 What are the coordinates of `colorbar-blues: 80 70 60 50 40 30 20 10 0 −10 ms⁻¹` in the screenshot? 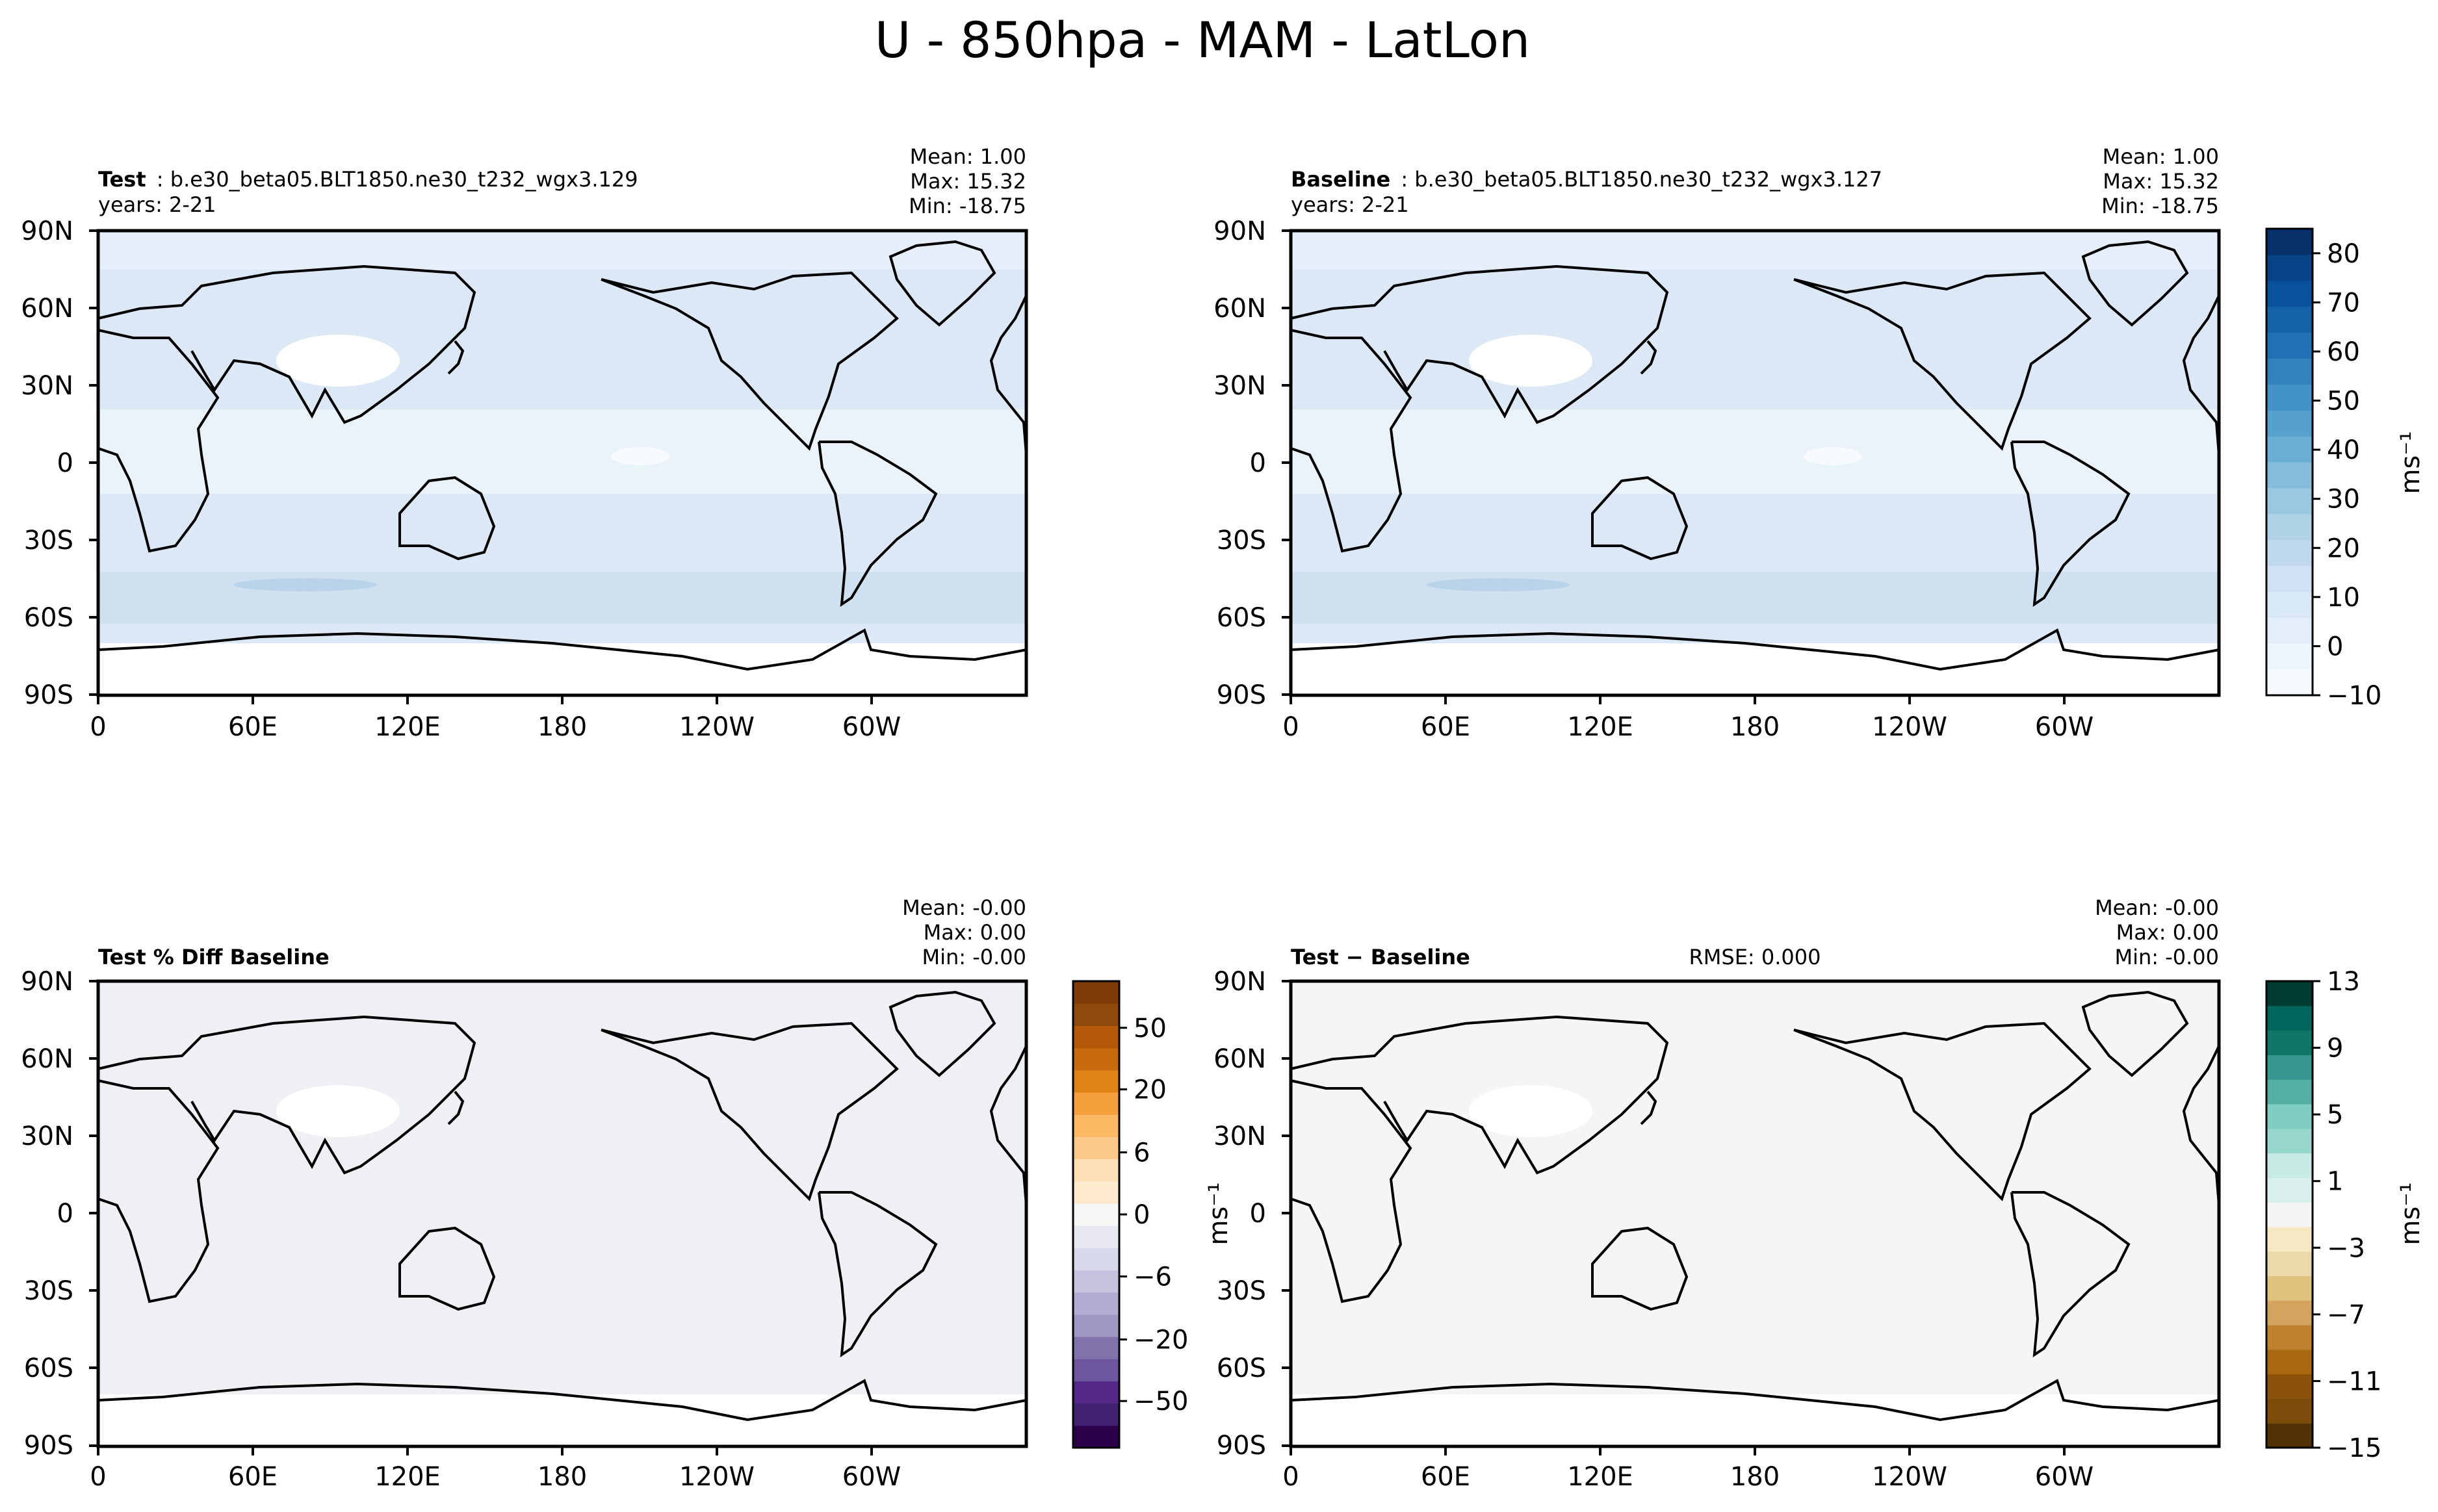 It's located at (2345, 469).